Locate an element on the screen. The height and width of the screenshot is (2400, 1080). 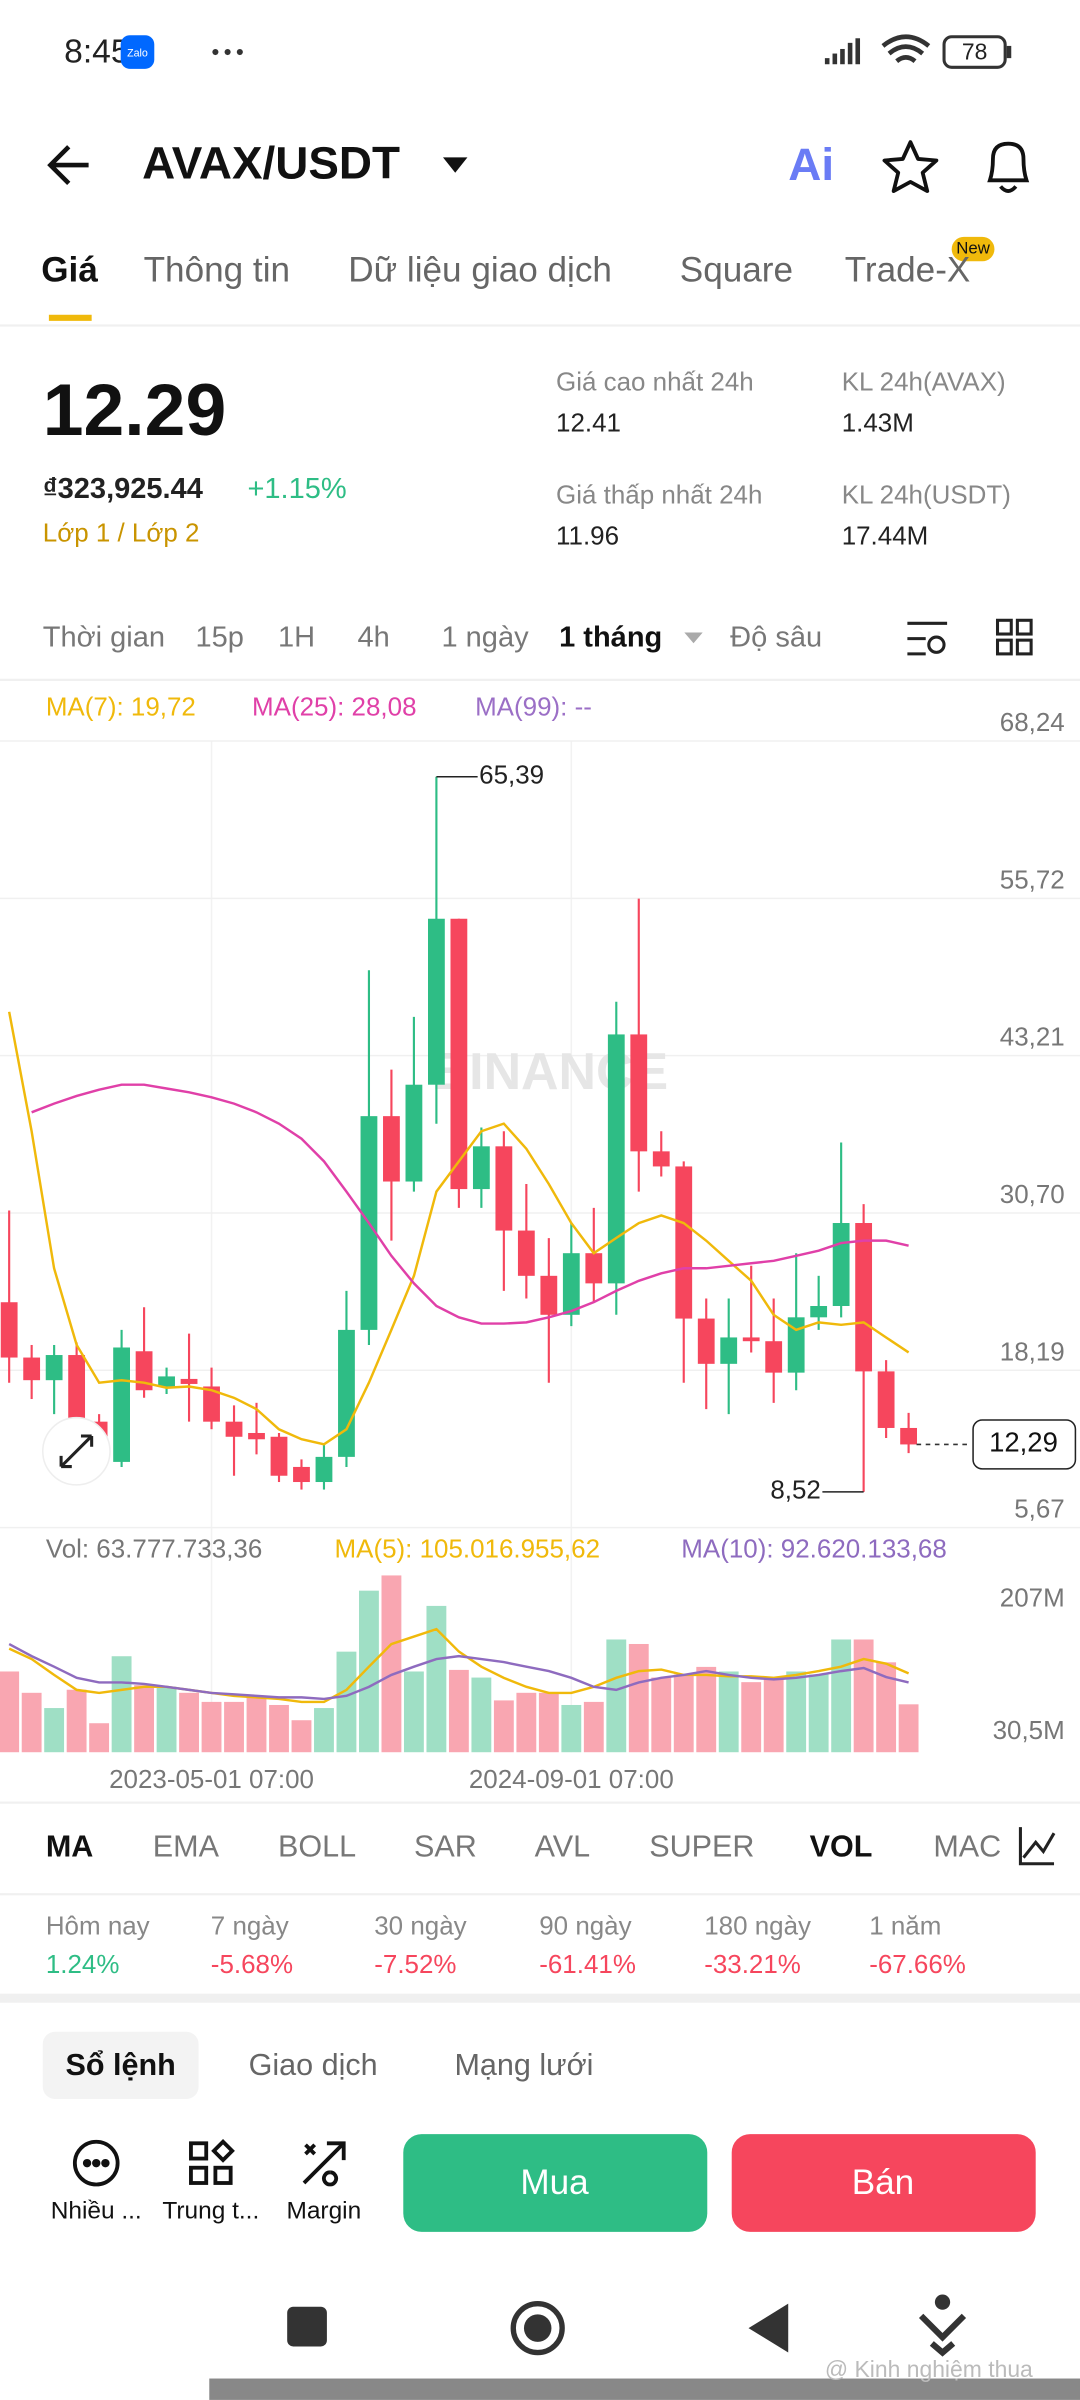
order-tab: Mạng lưới is located at coordinates (523, 2065).